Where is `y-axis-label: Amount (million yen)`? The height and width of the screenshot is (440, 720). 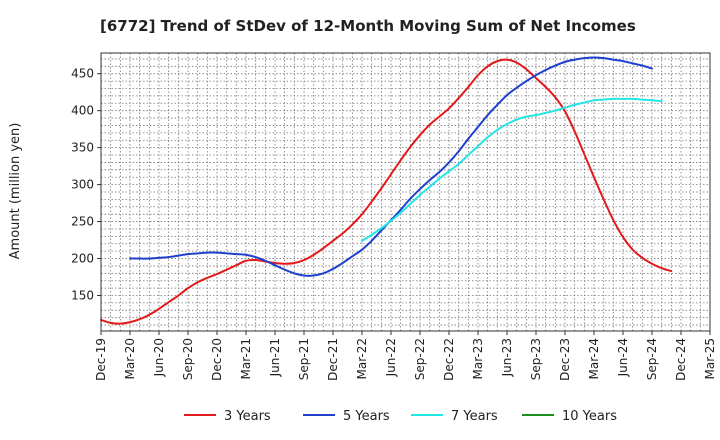 y-axis-label: Amount (million yen) is located at coordinates (15, 191).